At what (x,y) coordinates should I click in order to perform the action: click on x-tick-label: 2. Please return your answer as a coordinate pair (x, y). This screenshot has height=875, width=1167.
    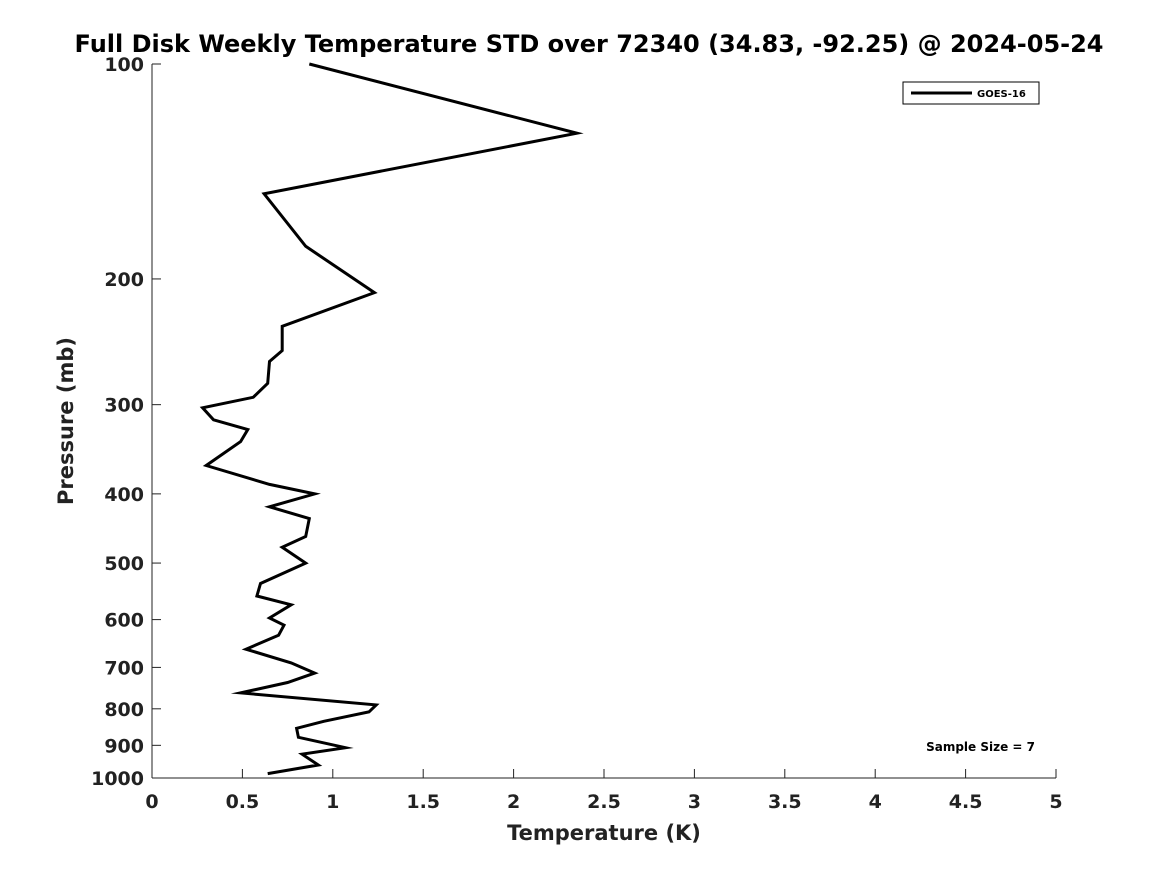
    Looking at the image, I should click on (513, 802).